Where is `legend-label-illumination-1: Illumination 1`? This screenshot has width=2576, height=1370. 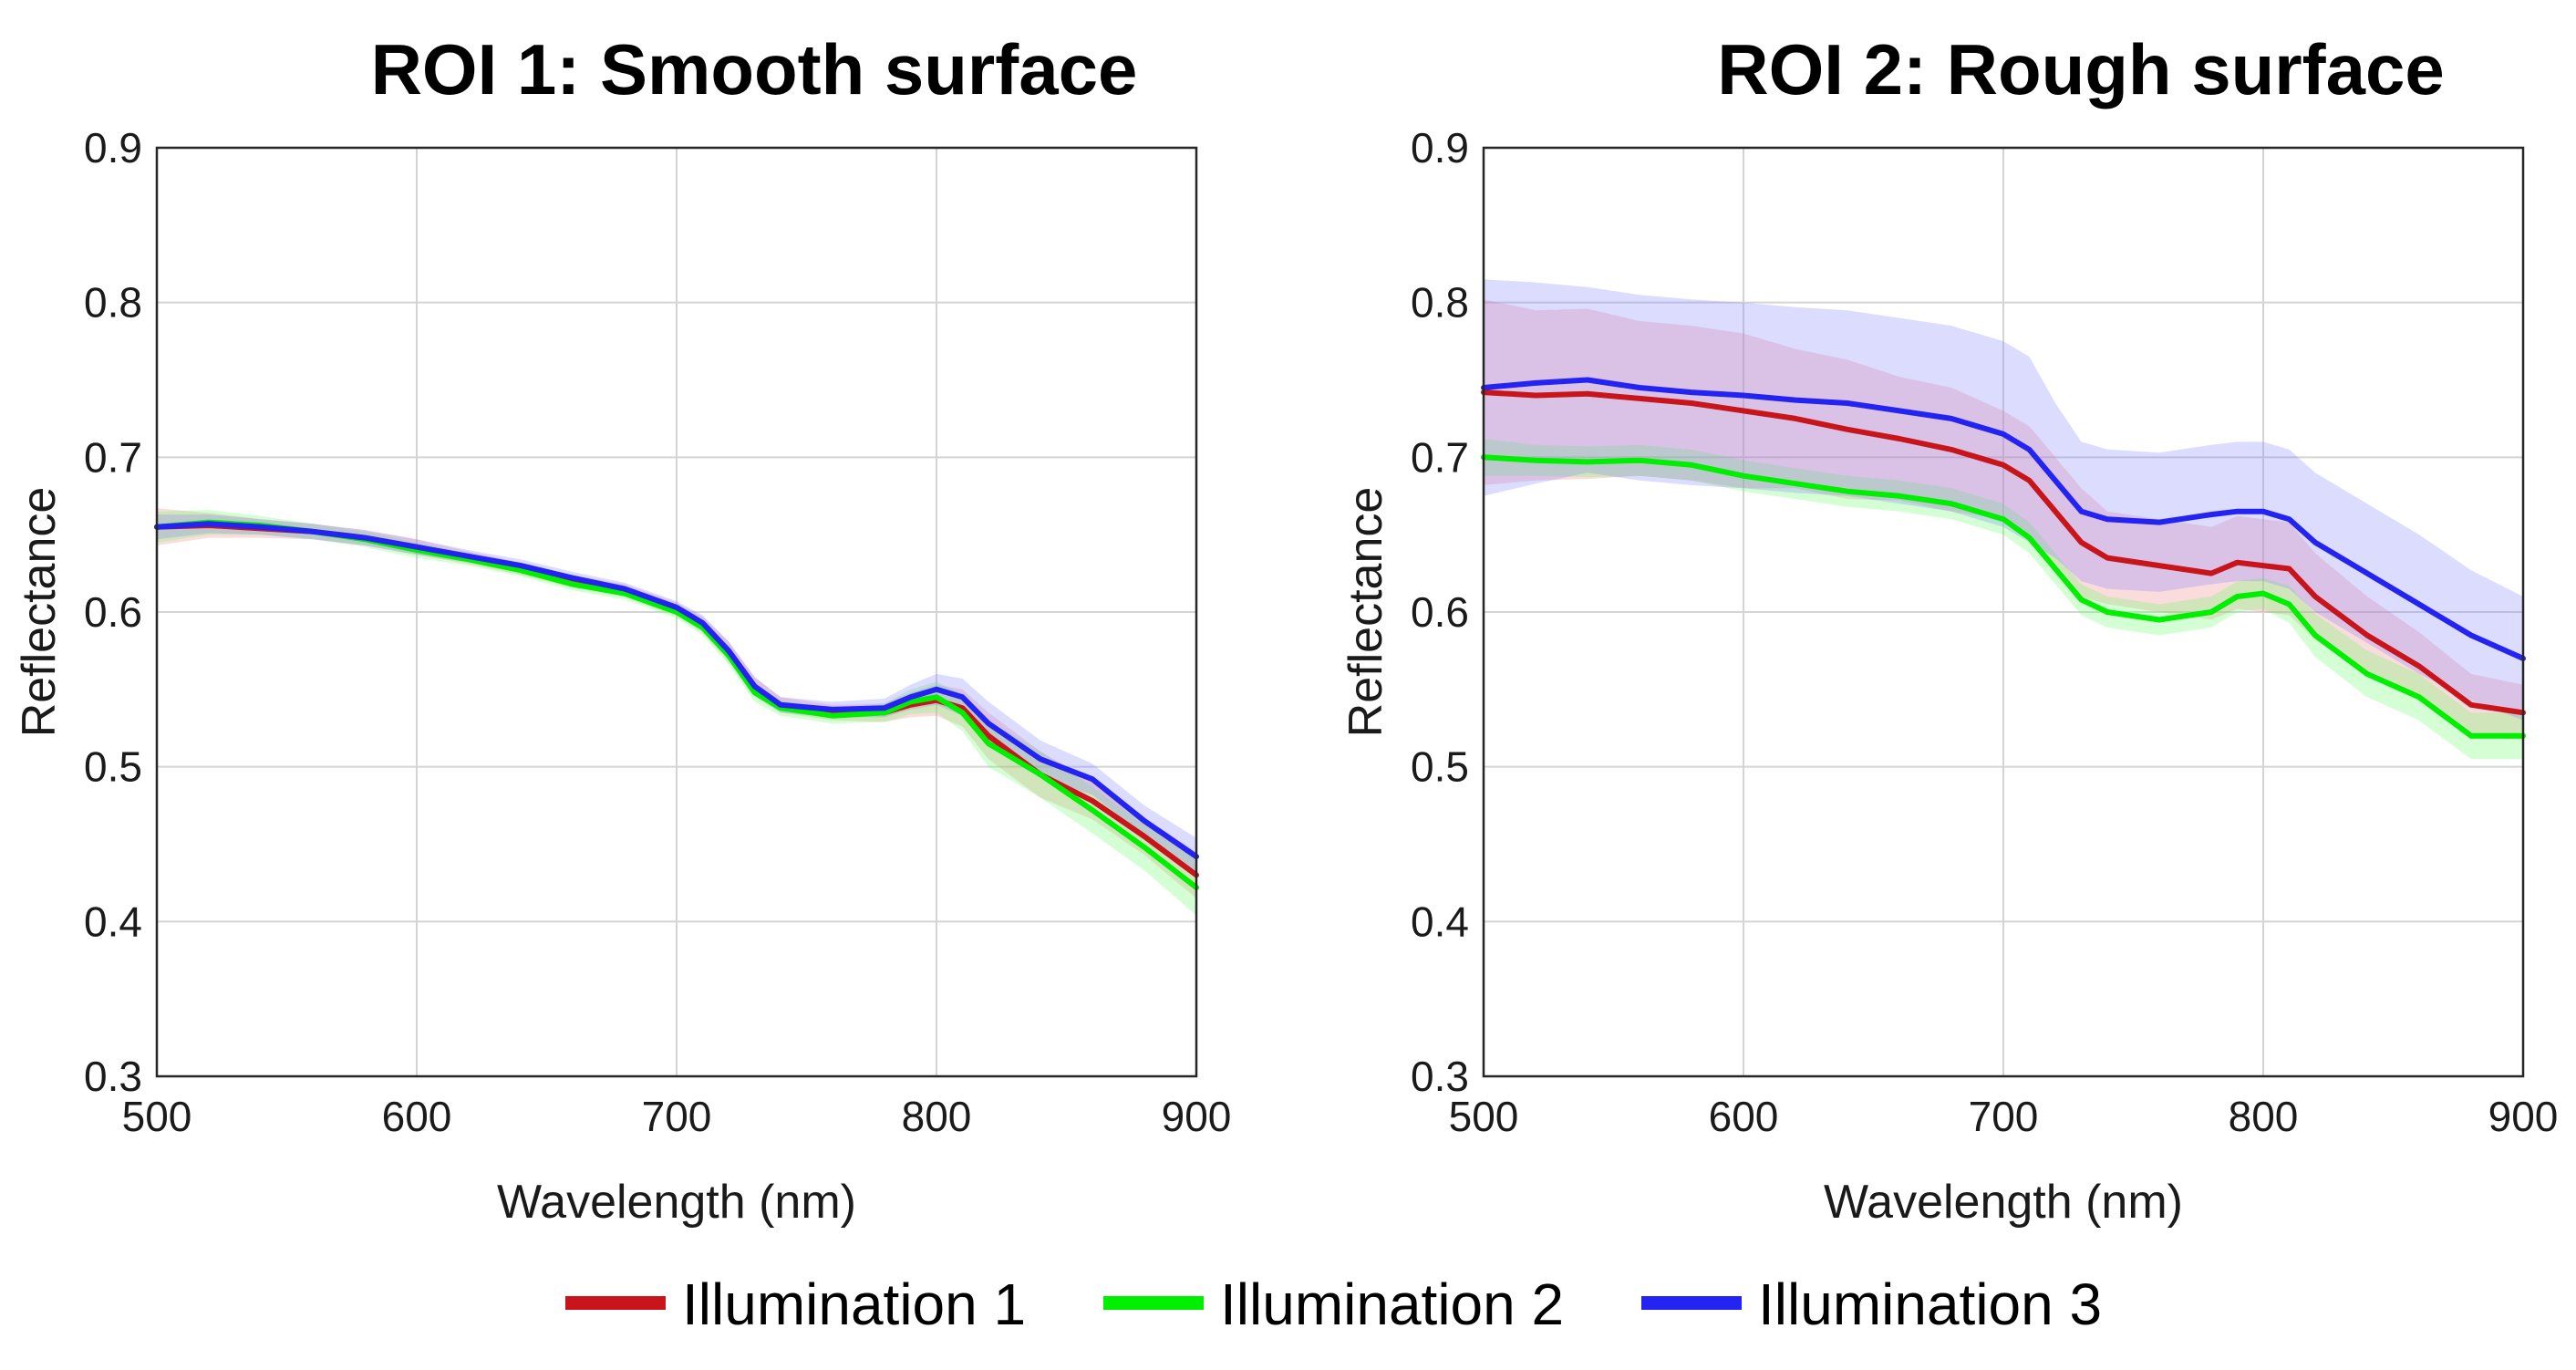 legend-label-illumination-1: Illumination 1 is located at coordinates (854, 1304).